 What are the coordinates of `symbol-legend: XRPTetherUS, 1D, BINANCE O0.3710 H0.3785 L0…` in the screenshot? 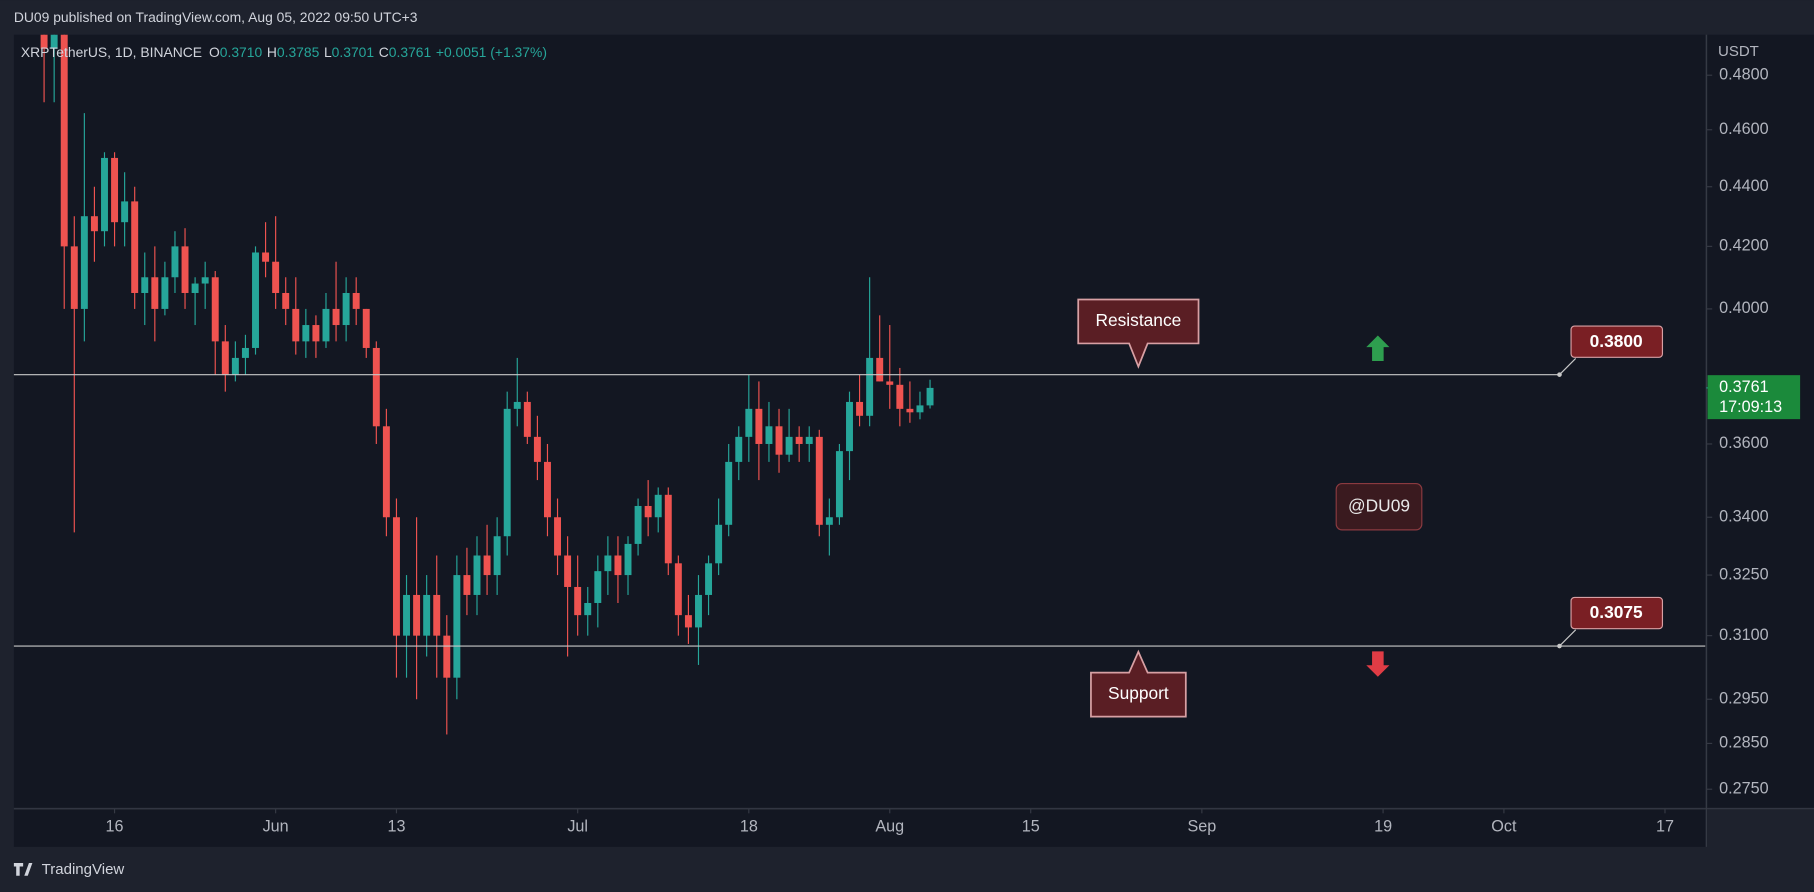 It's located at (284, 52).